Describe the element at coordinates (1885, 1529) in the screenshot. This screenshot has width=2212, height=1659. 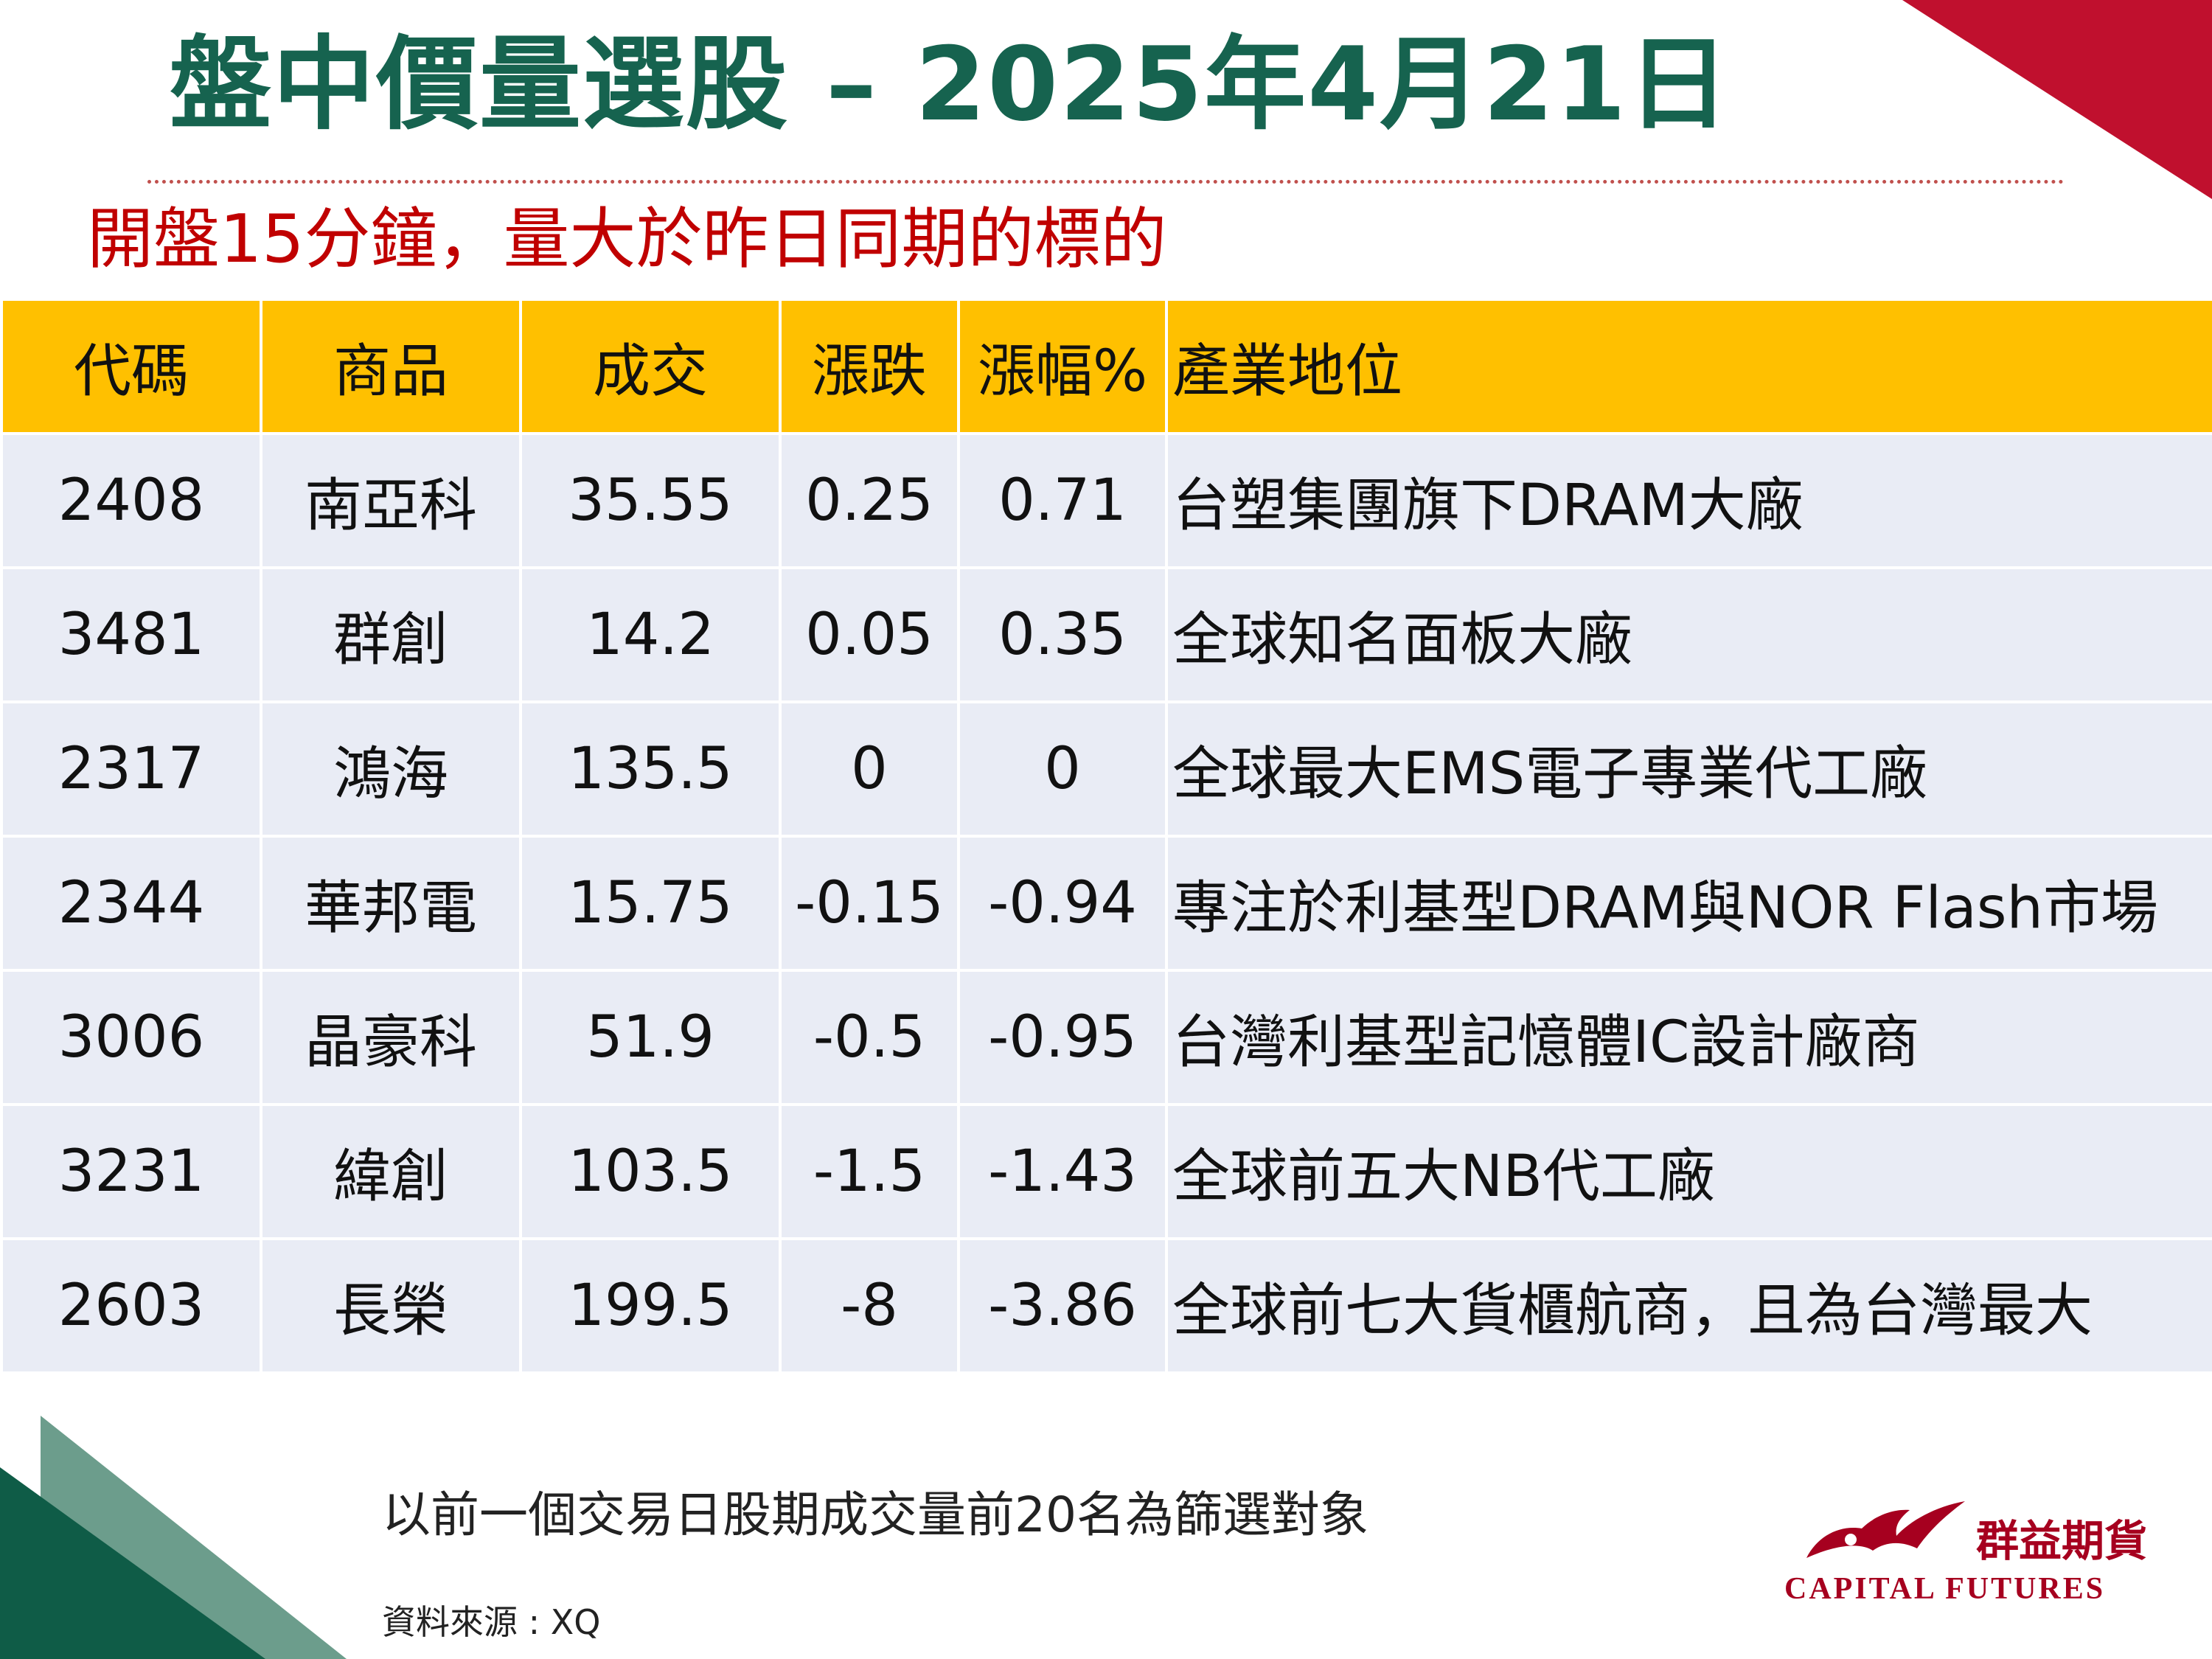
I see `eagle-logo-icon` at that location.